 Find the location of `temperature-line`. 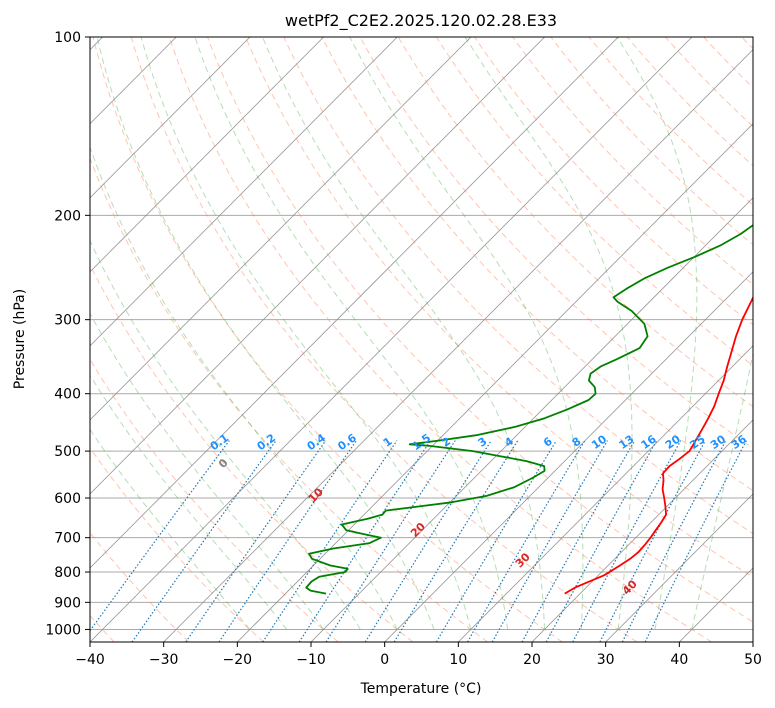

temperature-line is located at coordinates (658, 445).